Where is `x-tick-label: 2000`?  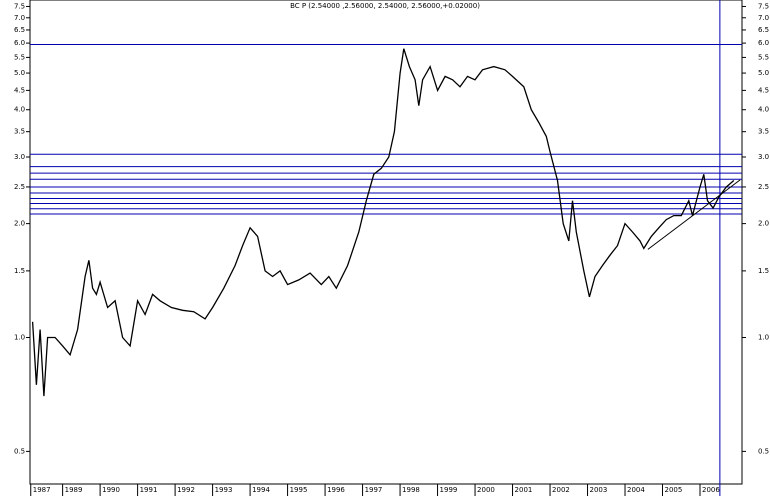 x-tick-label: 2000 is located at coordinates (486, 490).